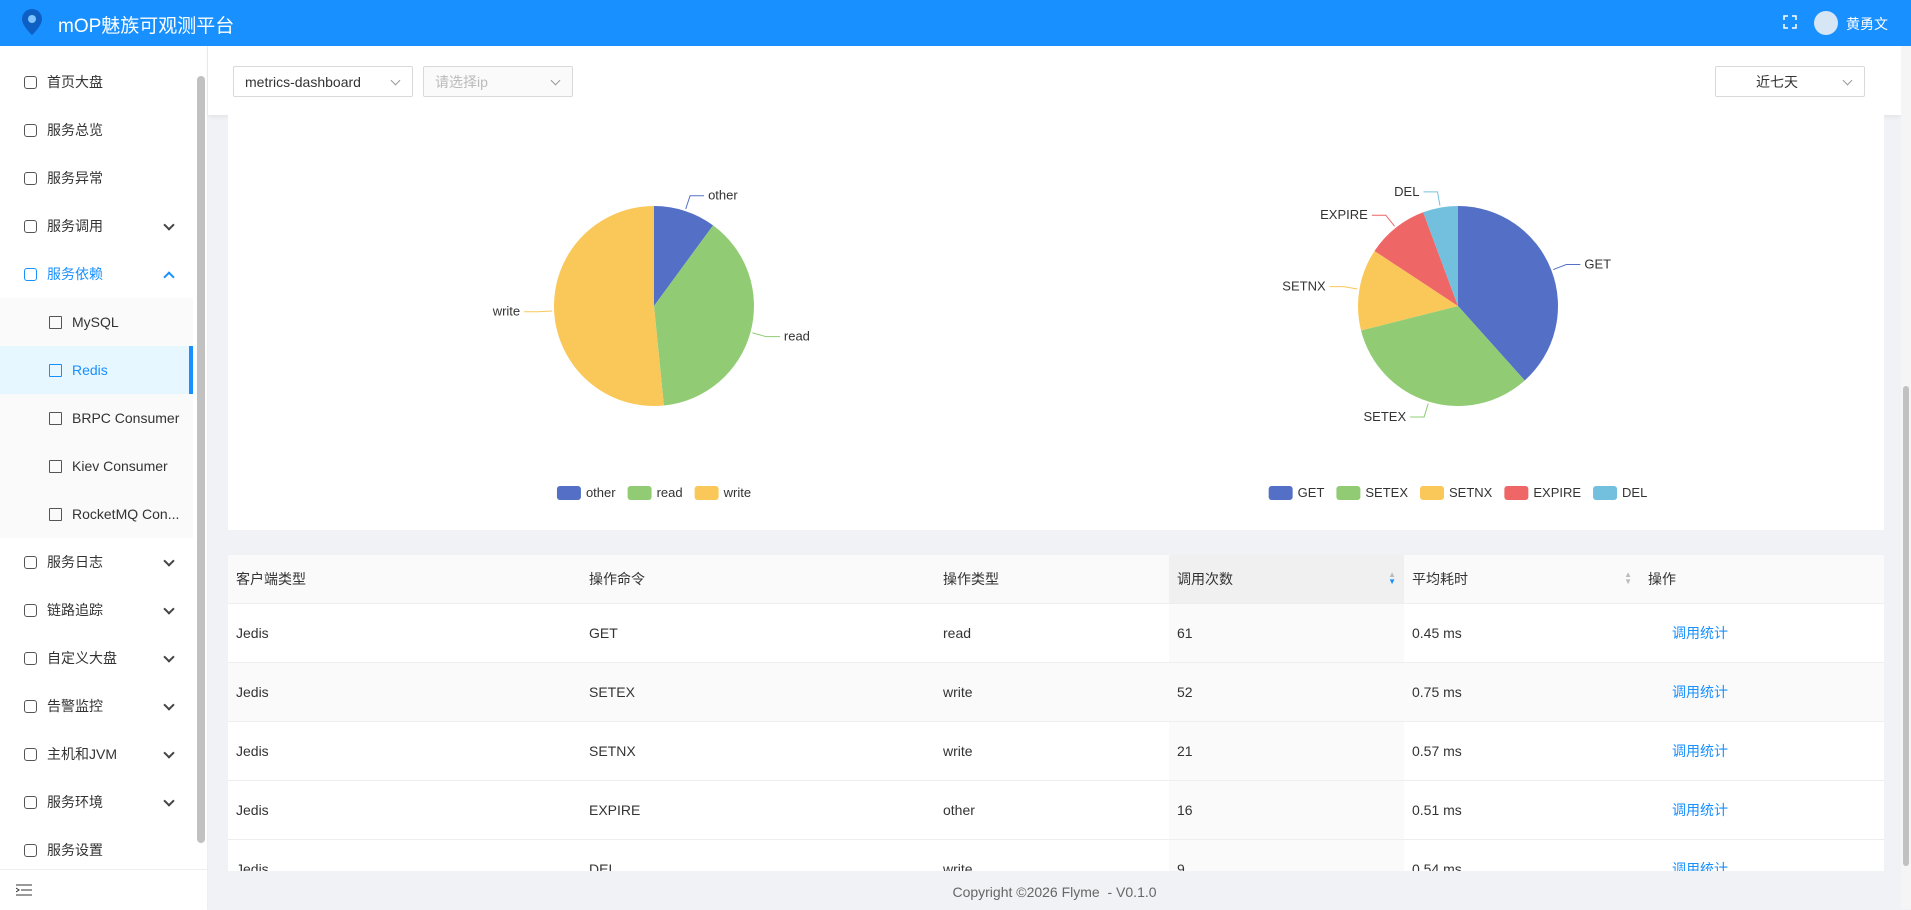 The height and width of the screenshot is (910, 1911). I want to click on table-row: Jedis GET read 61 0.45 ms 调用统计, so click(1056, 633).